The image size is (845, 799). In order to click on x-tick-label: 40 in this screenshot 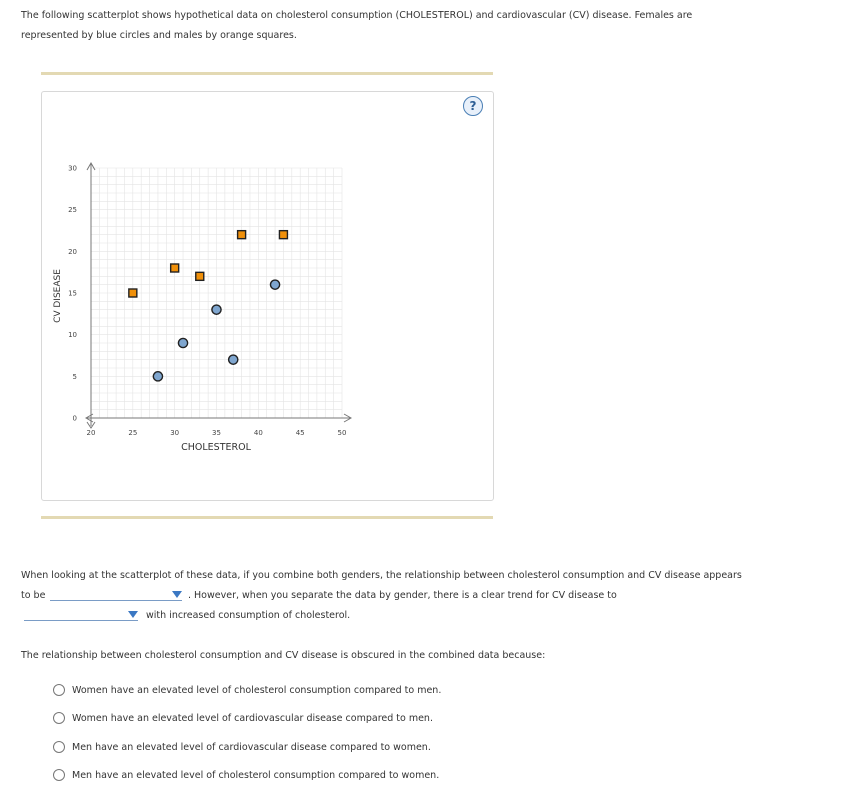, I will do `click(258, 433)`.